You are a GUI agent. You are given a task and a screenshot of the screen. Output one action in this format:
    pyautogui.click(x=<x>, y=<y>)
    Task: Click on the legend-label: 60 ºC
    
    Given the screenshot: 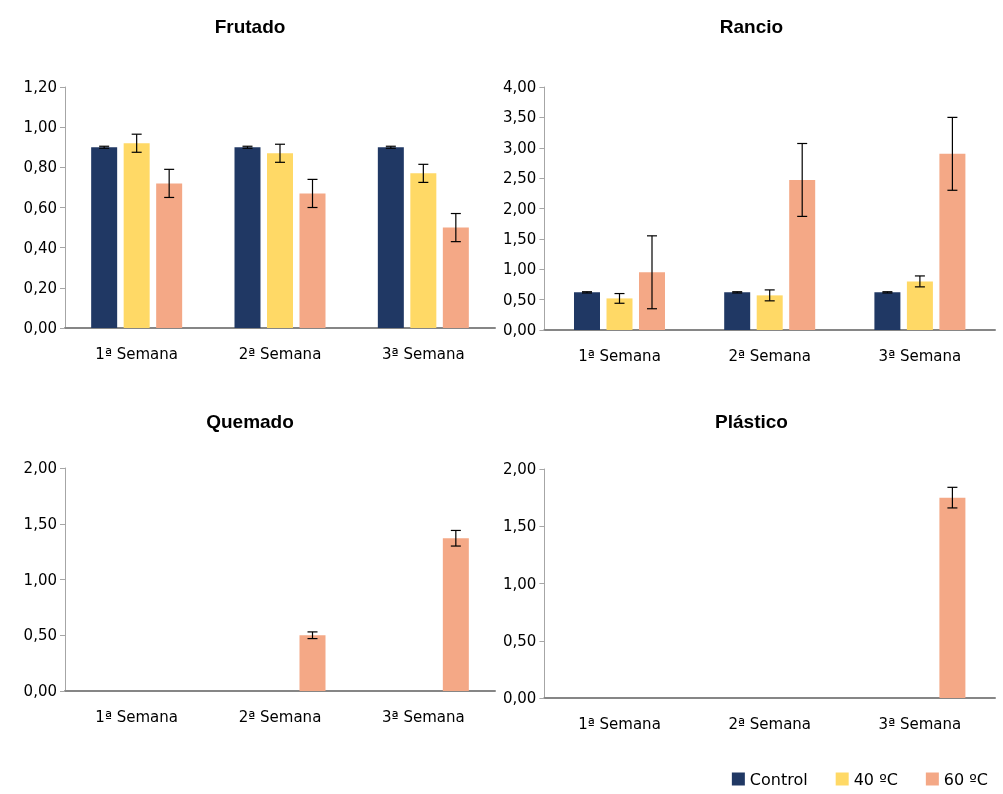 What is the action you would take?
    pyautogui.click(x=965, y=779)
    